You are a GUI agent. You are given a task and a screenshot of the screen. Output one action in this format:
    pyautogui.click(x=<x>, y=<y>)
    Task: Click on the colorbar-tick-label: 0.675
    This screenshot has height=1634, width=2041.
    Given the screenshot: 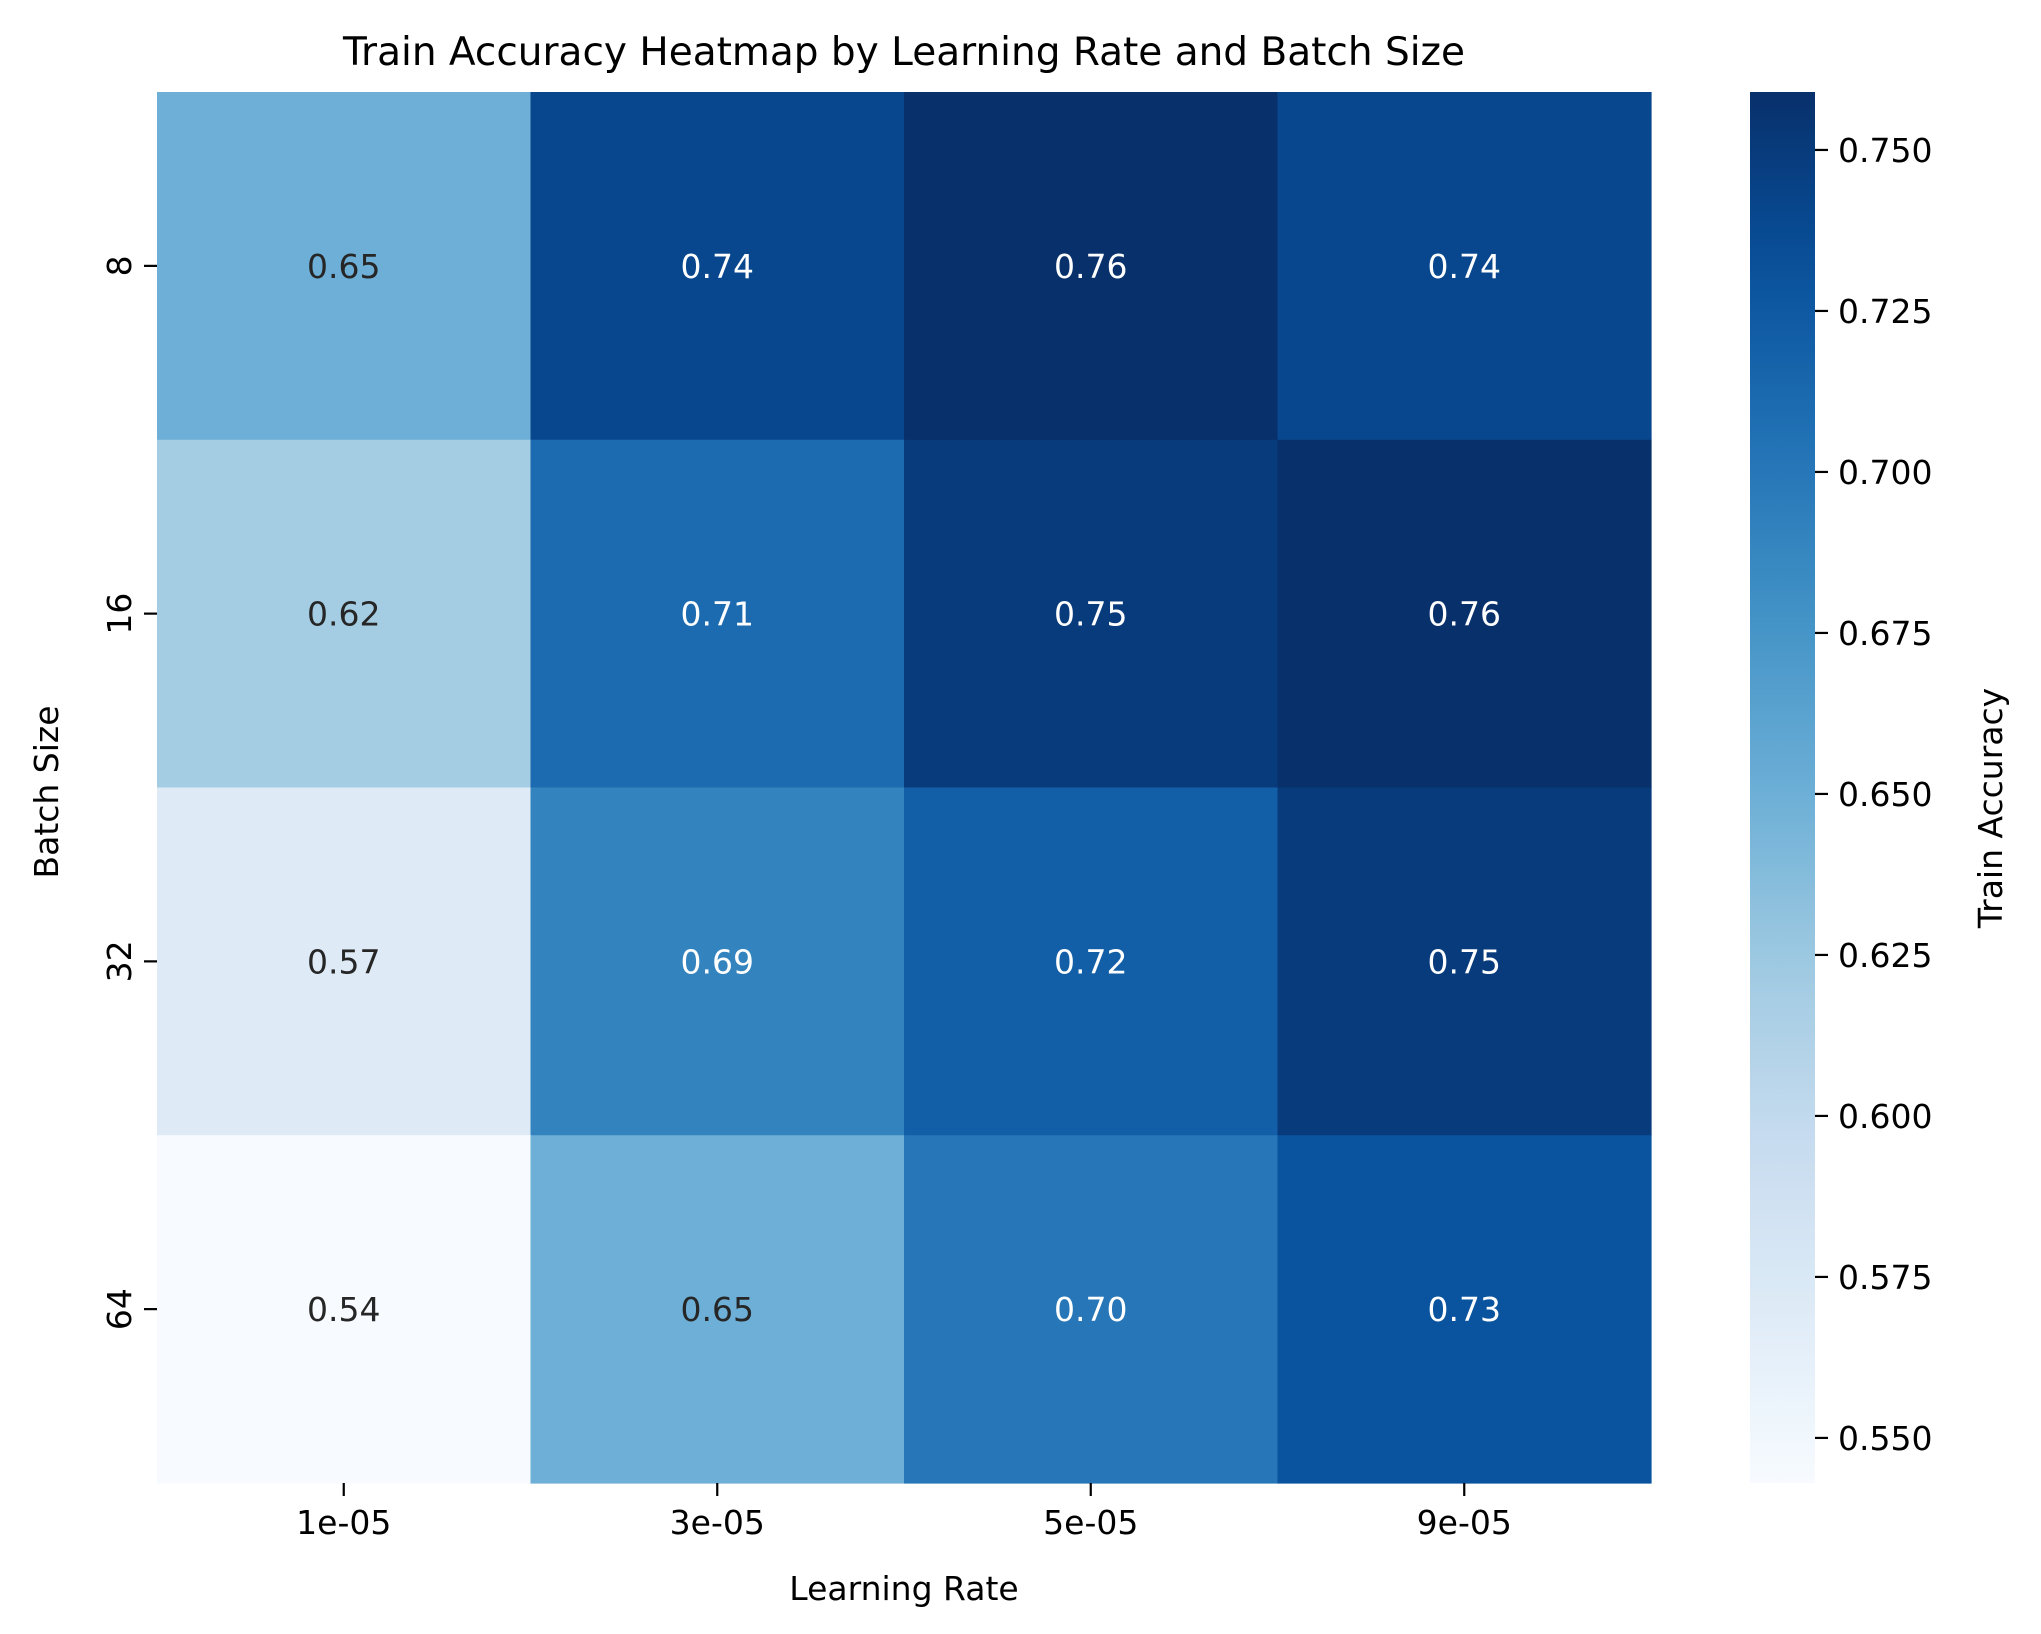 What is the action you would take?
    pyautogui.click(x=1885, y=633)
    